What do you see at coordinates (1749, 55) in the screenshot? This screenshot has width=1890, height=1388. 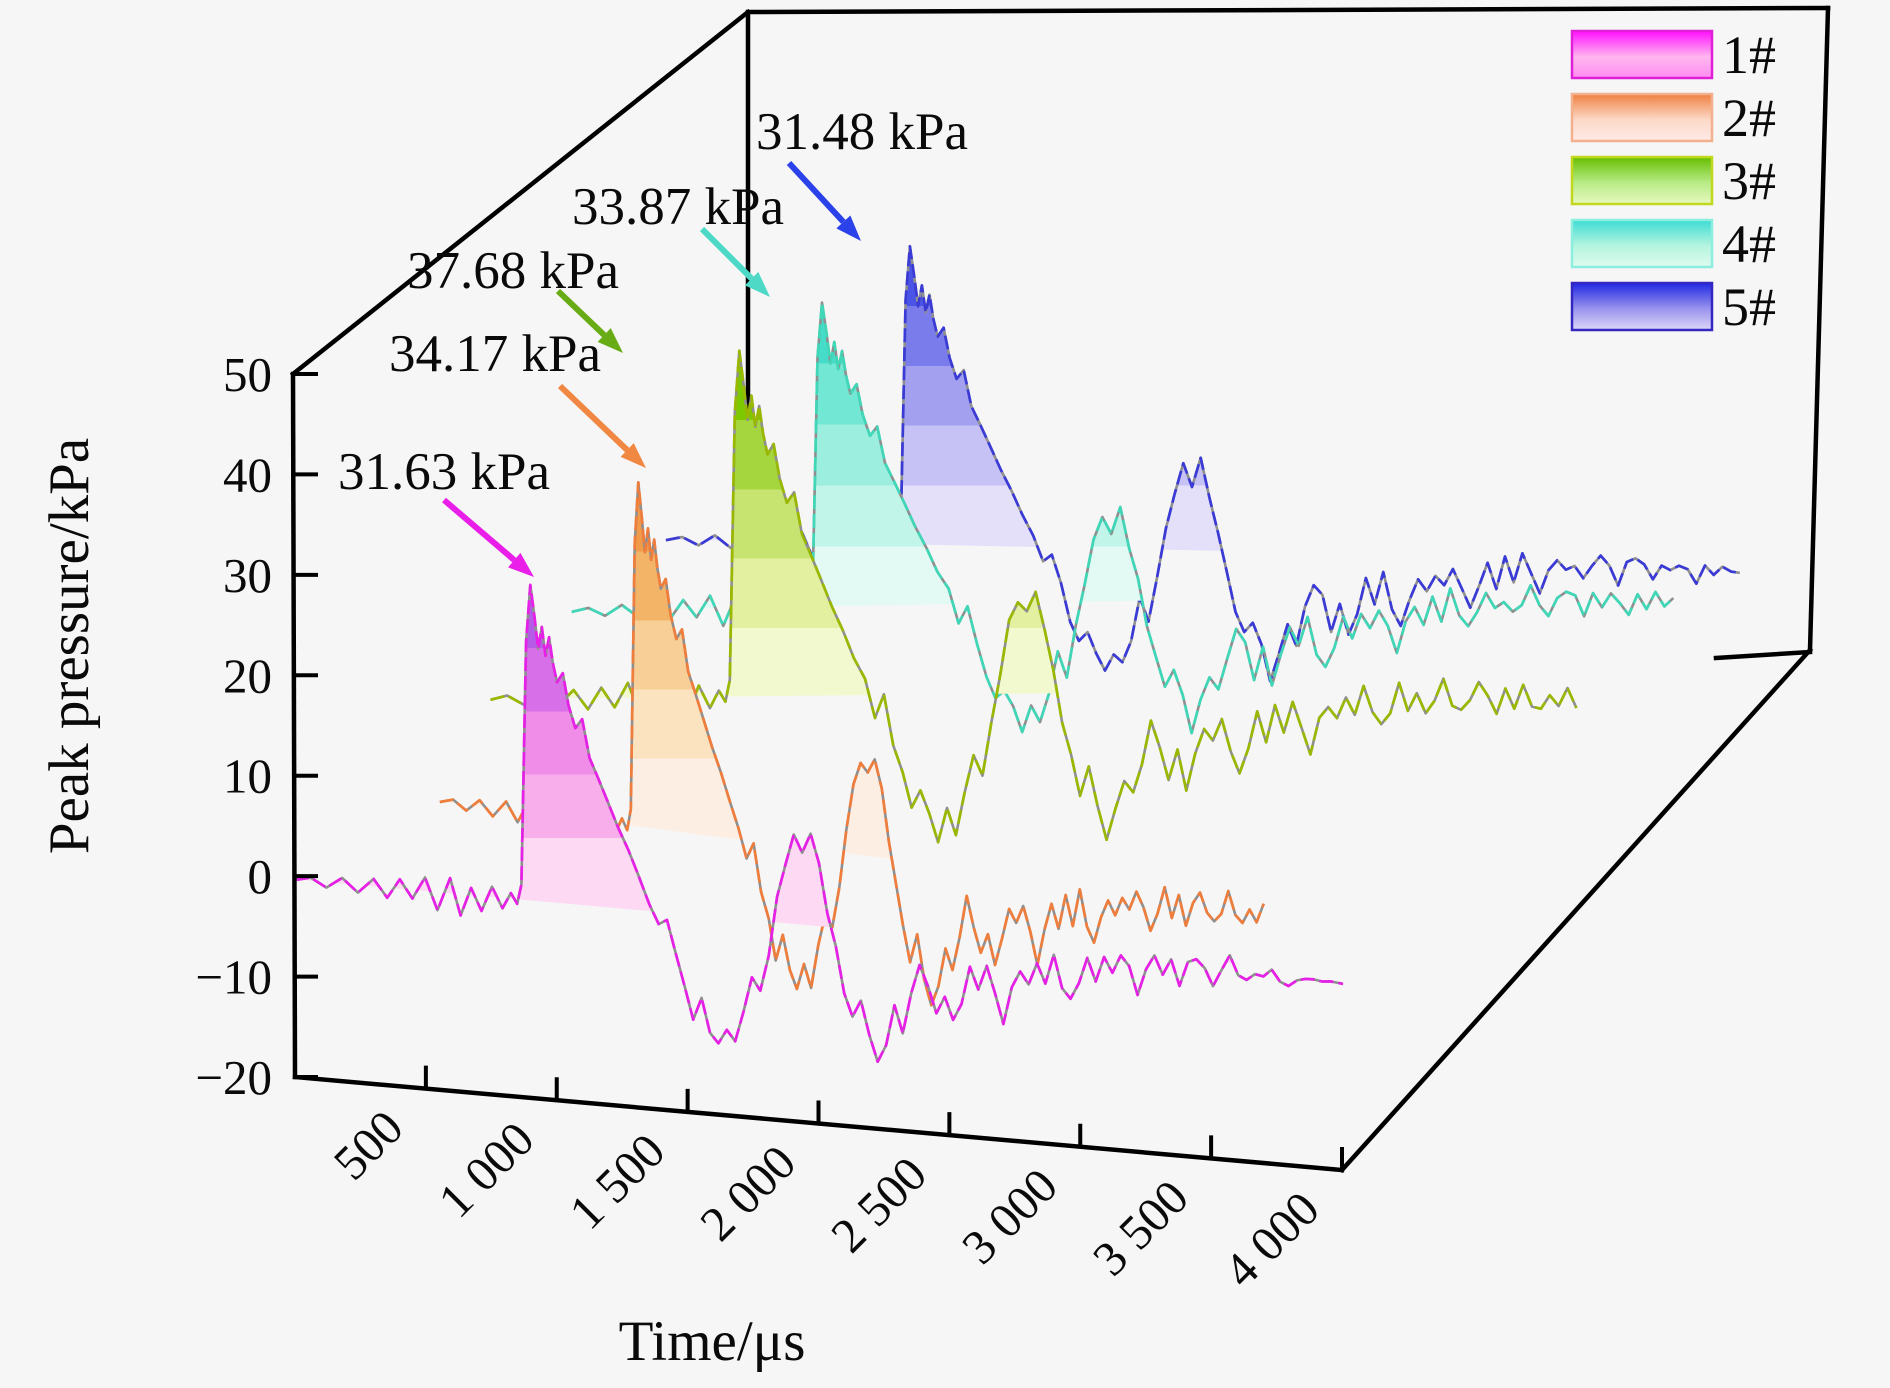 I see `legend-label-1#: 1#` at bounding box center [1749, 55].